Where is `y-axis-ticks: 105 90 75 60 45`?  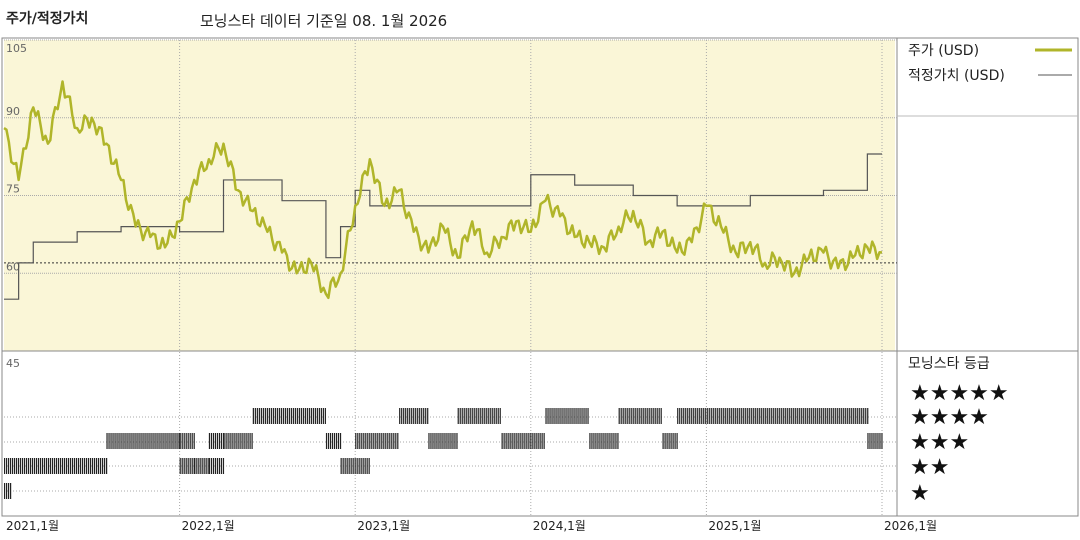 y-axis-ticks: 105 90 75 60 45 is located at coordinates (16, 206).